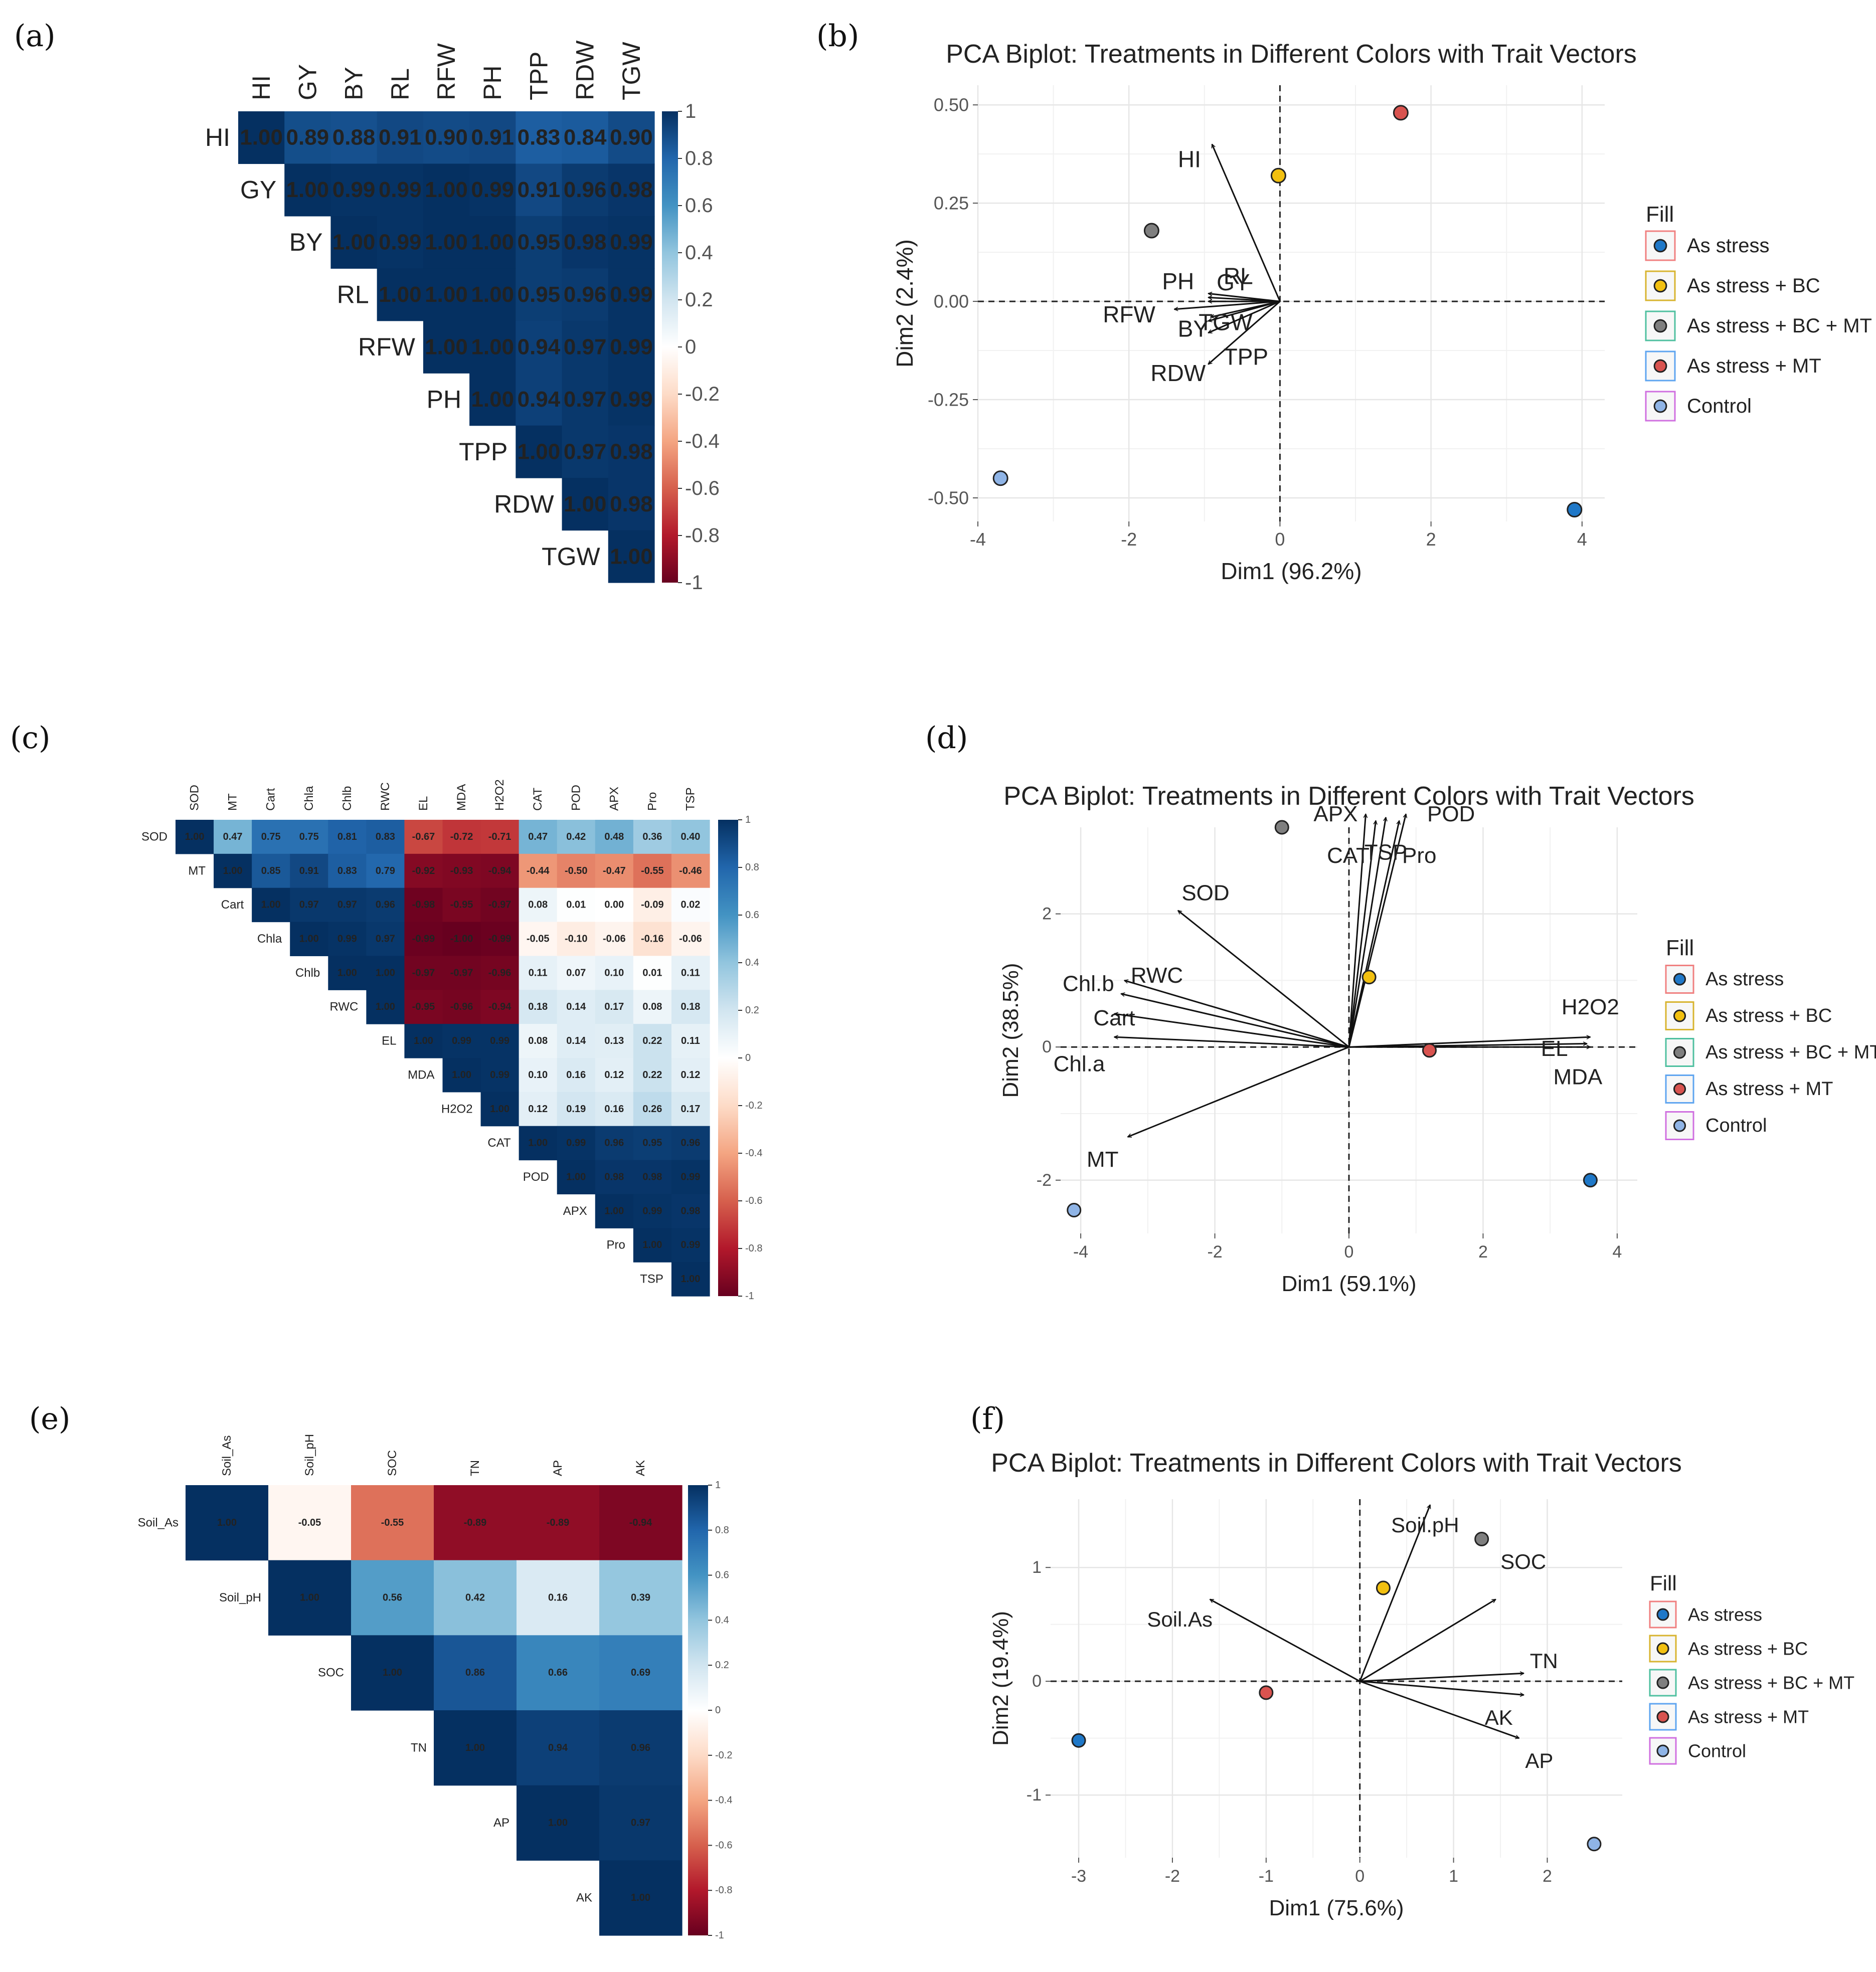 This screenshot has height=1972, width=1876. Describe the element at coordinates (389, 1041) in the screenshot. I see `row-label-el: EL` at that location.